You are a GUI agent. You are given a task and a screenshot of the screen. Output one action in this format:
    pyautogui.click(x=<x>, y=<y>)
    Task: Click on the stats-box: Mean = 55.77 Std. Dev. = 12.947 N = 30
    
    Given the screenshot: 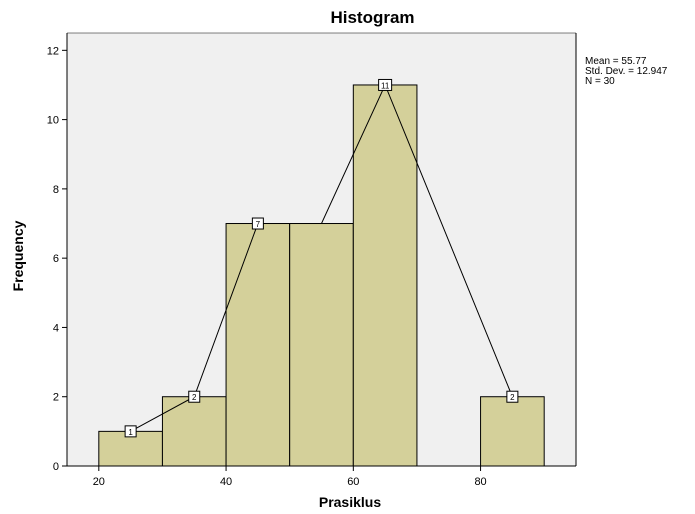 What is the action you would take?
    pyautogui.click(x=626, y=72)
    